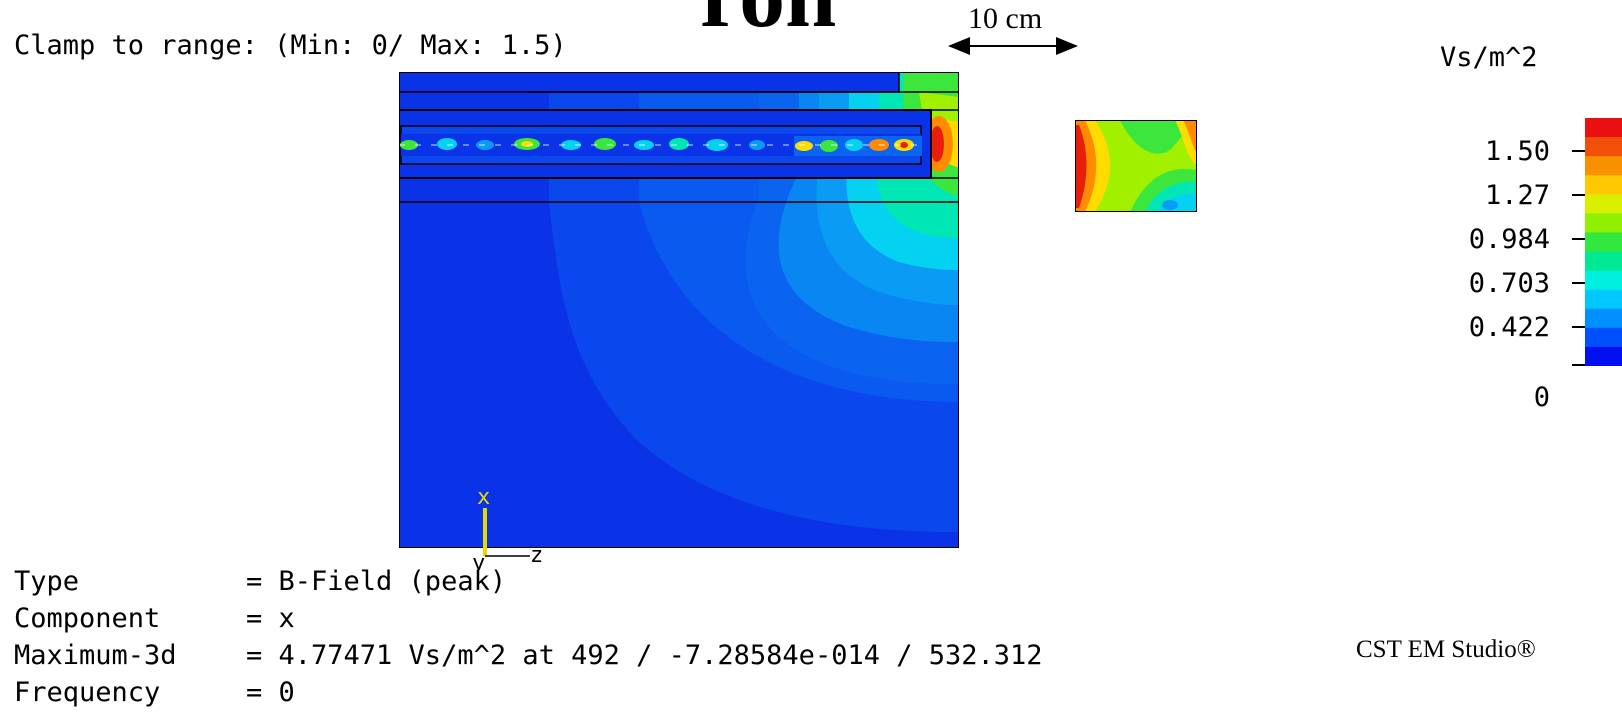 This screenshot has width=1622, height=714. Describe the element at coordinates (478, 560) in the screenshot. I see `axis-y-label: y` at that location.